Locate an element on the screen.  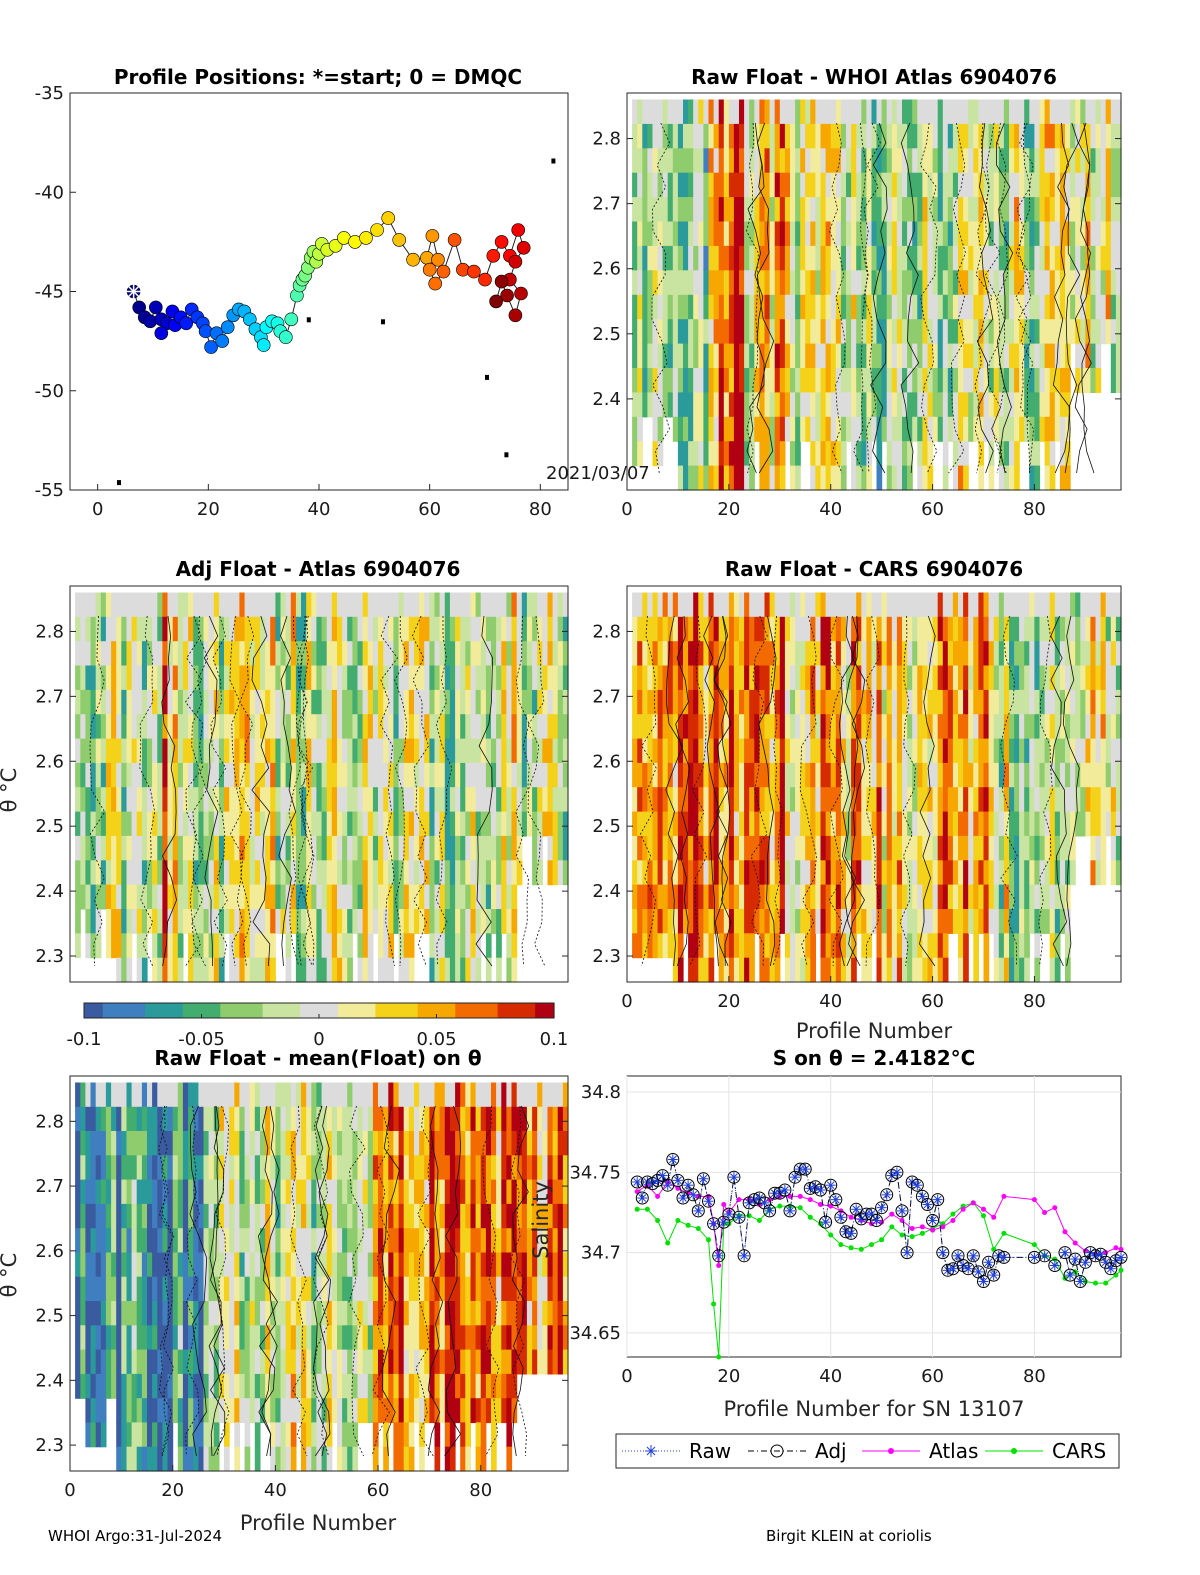
profile-position-marker is located at coordinates (366, 238).